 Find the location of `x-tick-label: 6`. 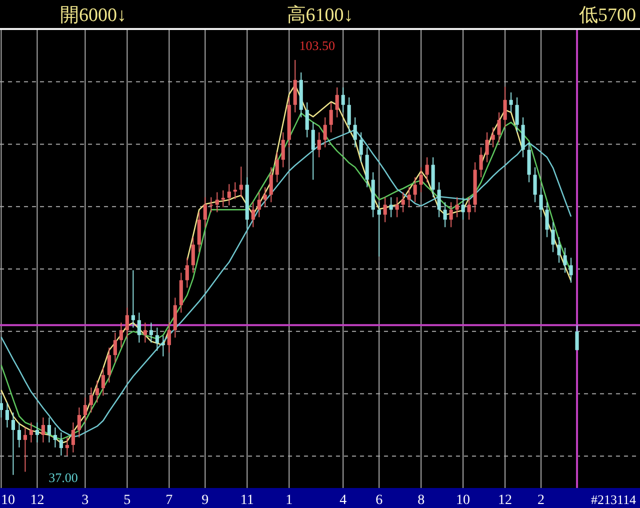

x-tick-label: 6 is located at coordinates (379, 500).